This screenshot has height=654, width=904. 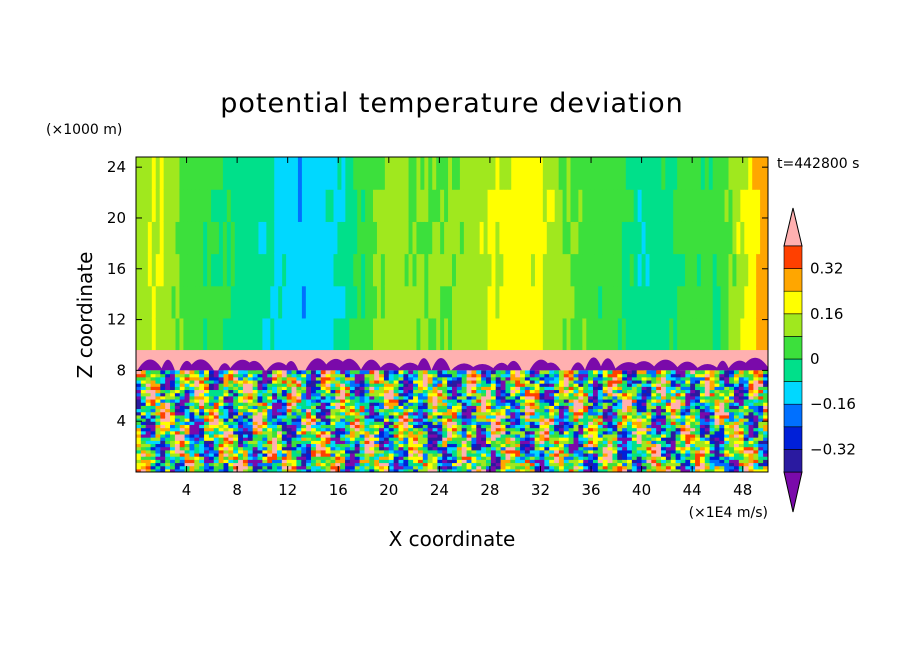 What do you see at coordinates (371, 365) in the screenshot?
I see `plume` at bounding box center [371, 365].